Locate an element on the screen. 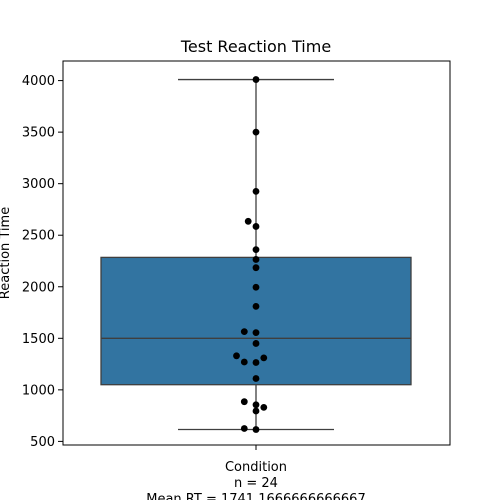  y-tick-label: 1000 is located at coordinates (38, 390).